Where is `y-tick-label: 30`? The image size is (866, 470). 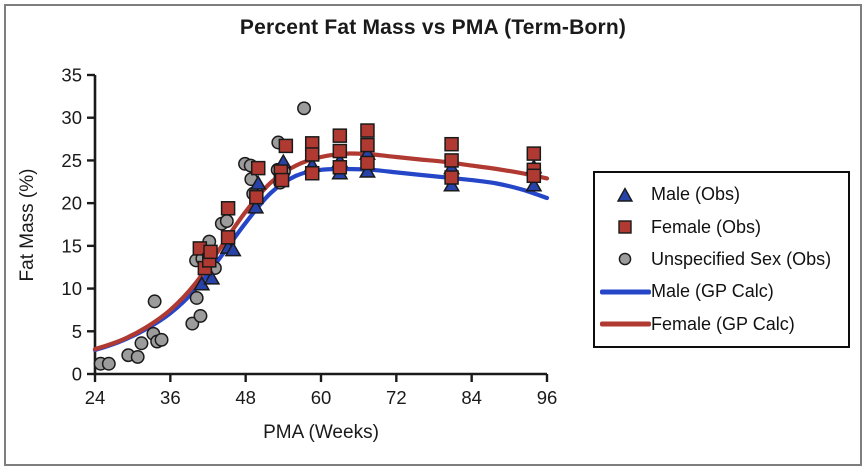 y-tick-label: 30 is located at coordinates (71, 117).